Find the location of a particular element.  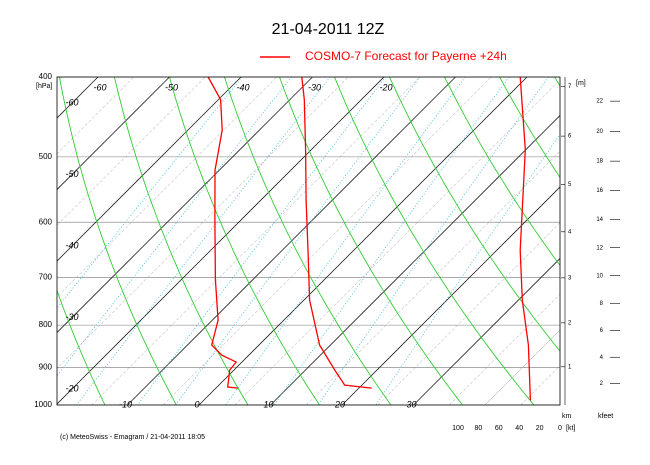

y-tick-label: 1000 is located at coordinates (43, 404).